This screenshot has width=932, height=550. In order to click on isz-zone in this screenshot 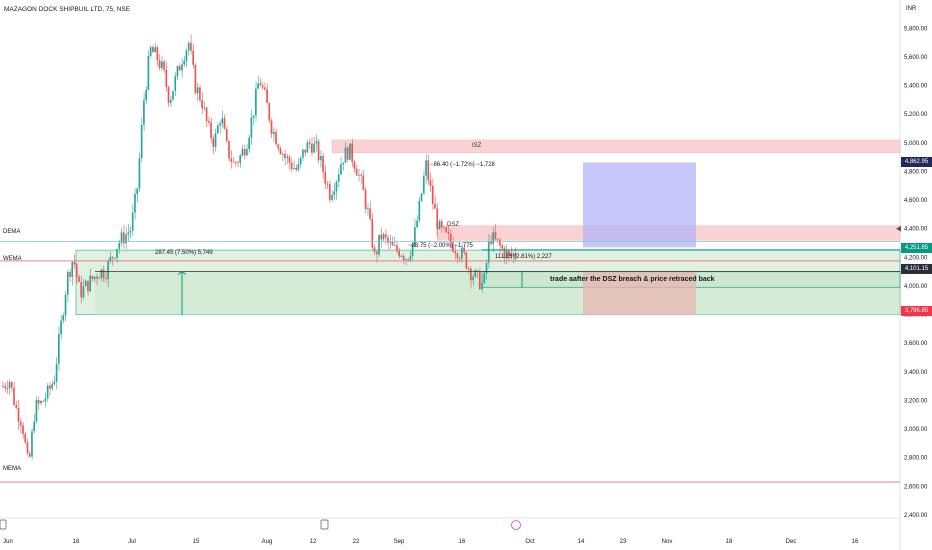, I will do `click(616, 146)`.